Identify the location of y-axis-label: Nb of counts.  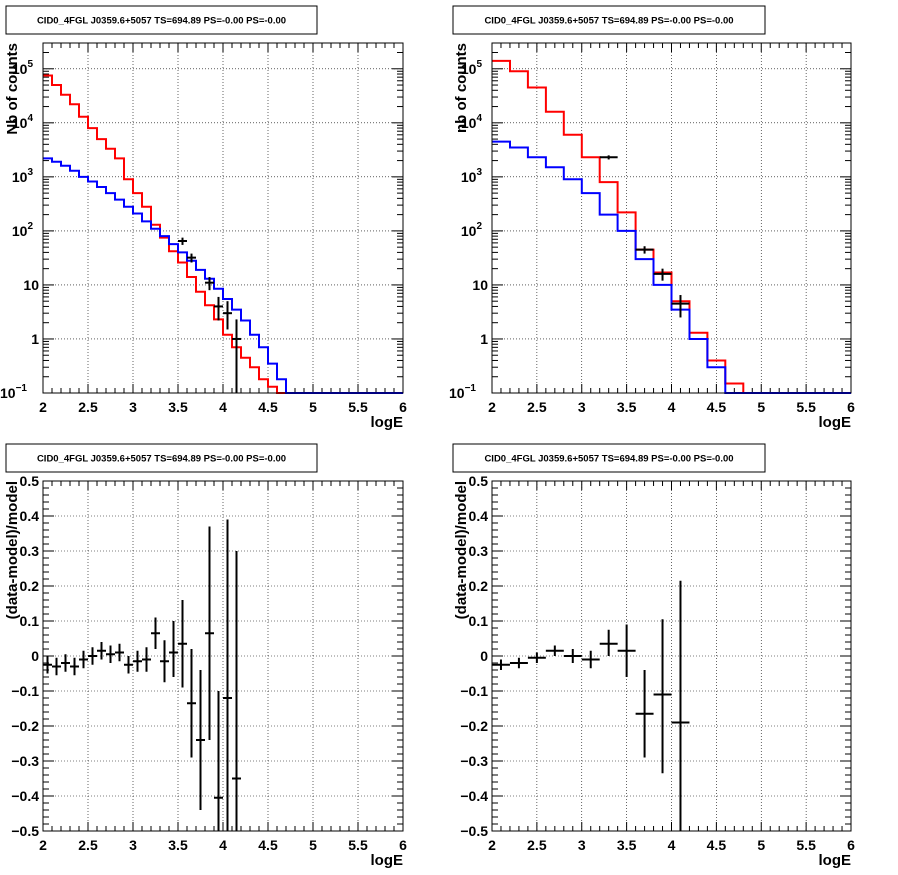
(12, 89).